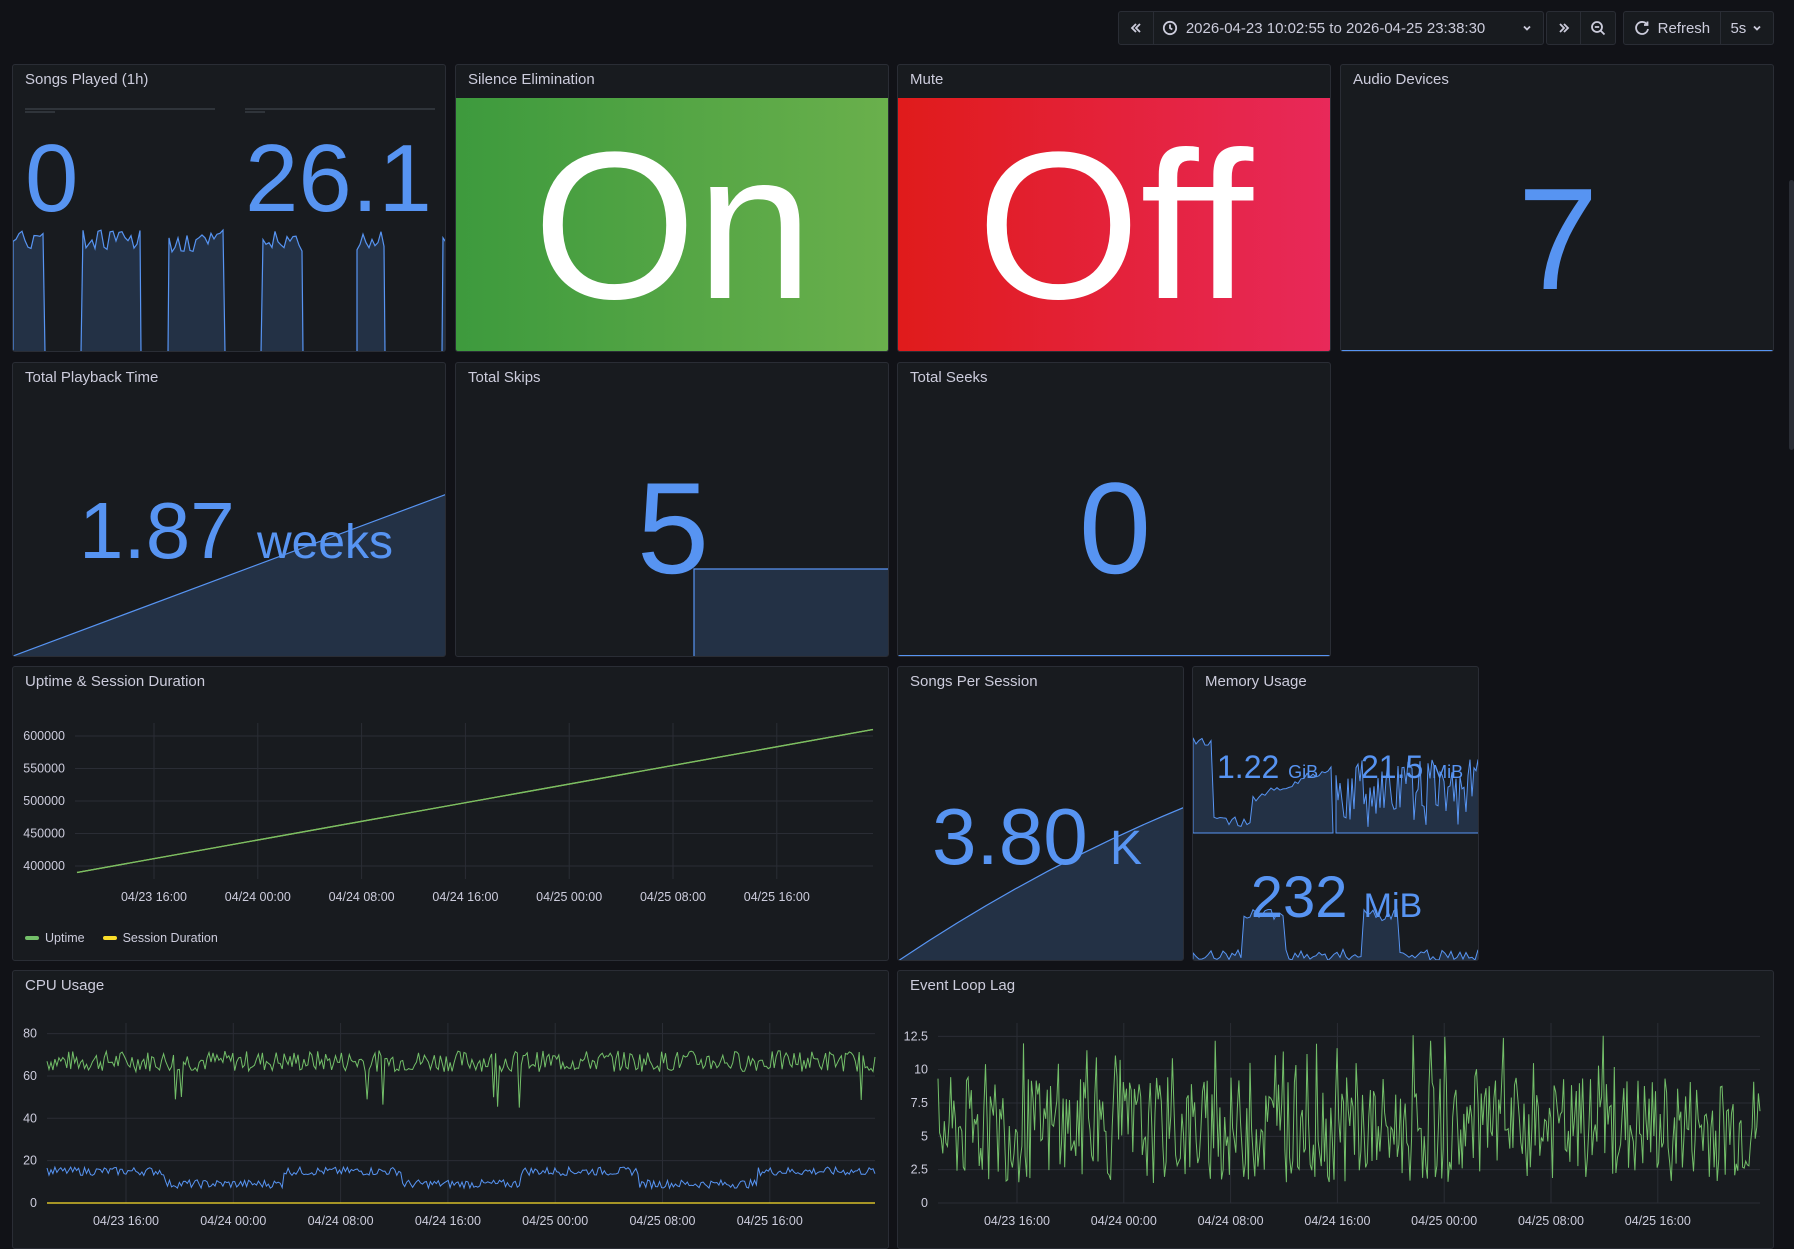 The height and width of the screenshot is (1249, 1794). What do you see at coordinates (1557, 350) in the screenshot?
I see `audio-devices-baseline` at bounding box center [1557, 350].